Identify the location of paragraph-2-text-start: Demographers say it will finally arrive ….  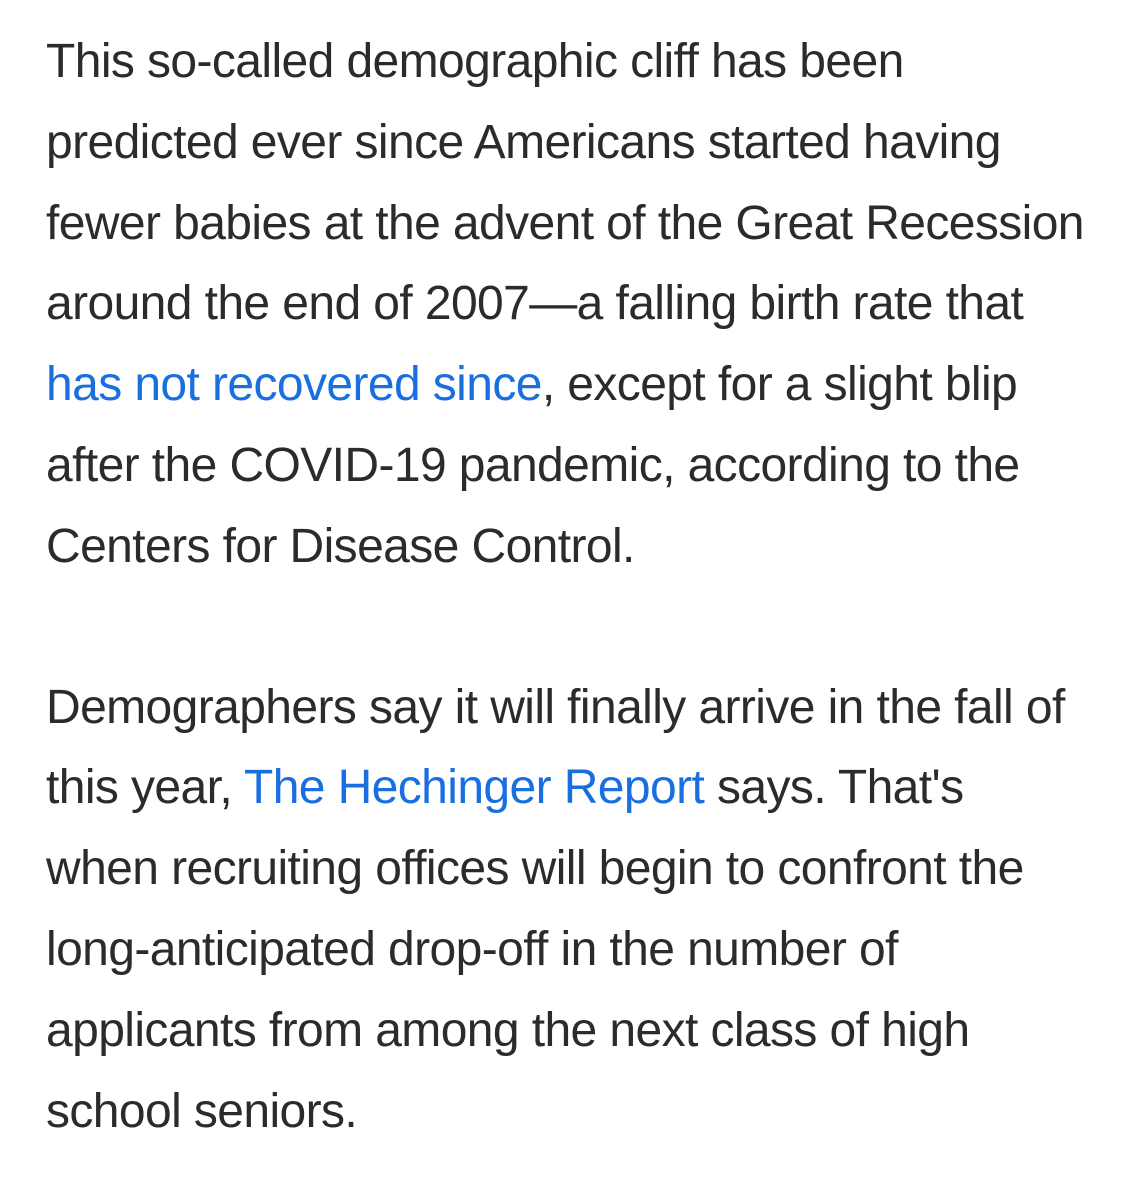
(555, 747).